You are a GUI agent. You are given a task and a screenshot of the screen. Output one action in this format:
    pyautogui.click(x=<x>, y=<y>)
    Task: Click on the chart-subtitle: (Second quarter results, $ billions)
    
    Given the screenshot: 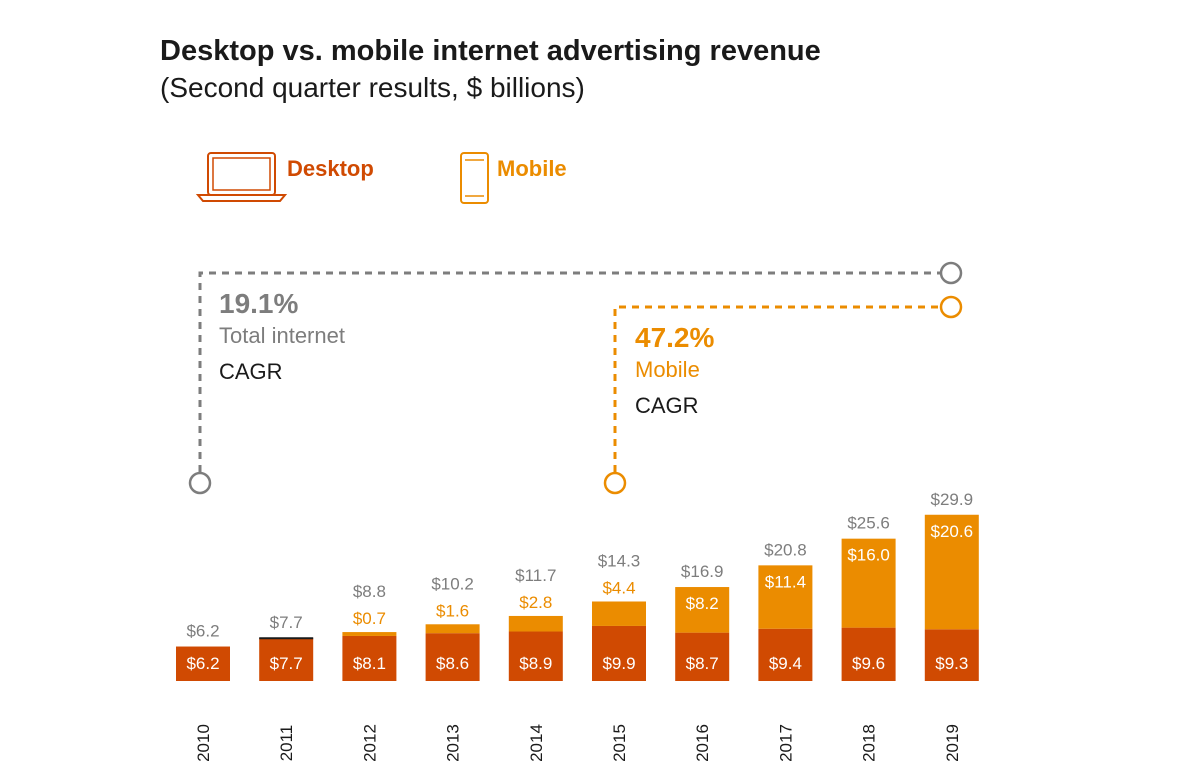 What is the action you would take?
    pyautogui.click(x=372, y=87)
    